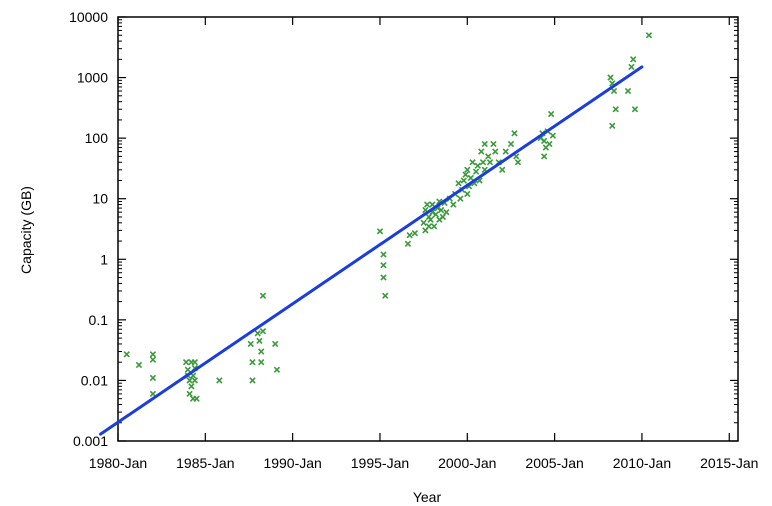 The width and height of the screenshot is (772, 506). What do you see at coordinates (729, 463) in the screenshot?
I see `x-tick-label: 2015-Jan` at bounding box center [729, 463].